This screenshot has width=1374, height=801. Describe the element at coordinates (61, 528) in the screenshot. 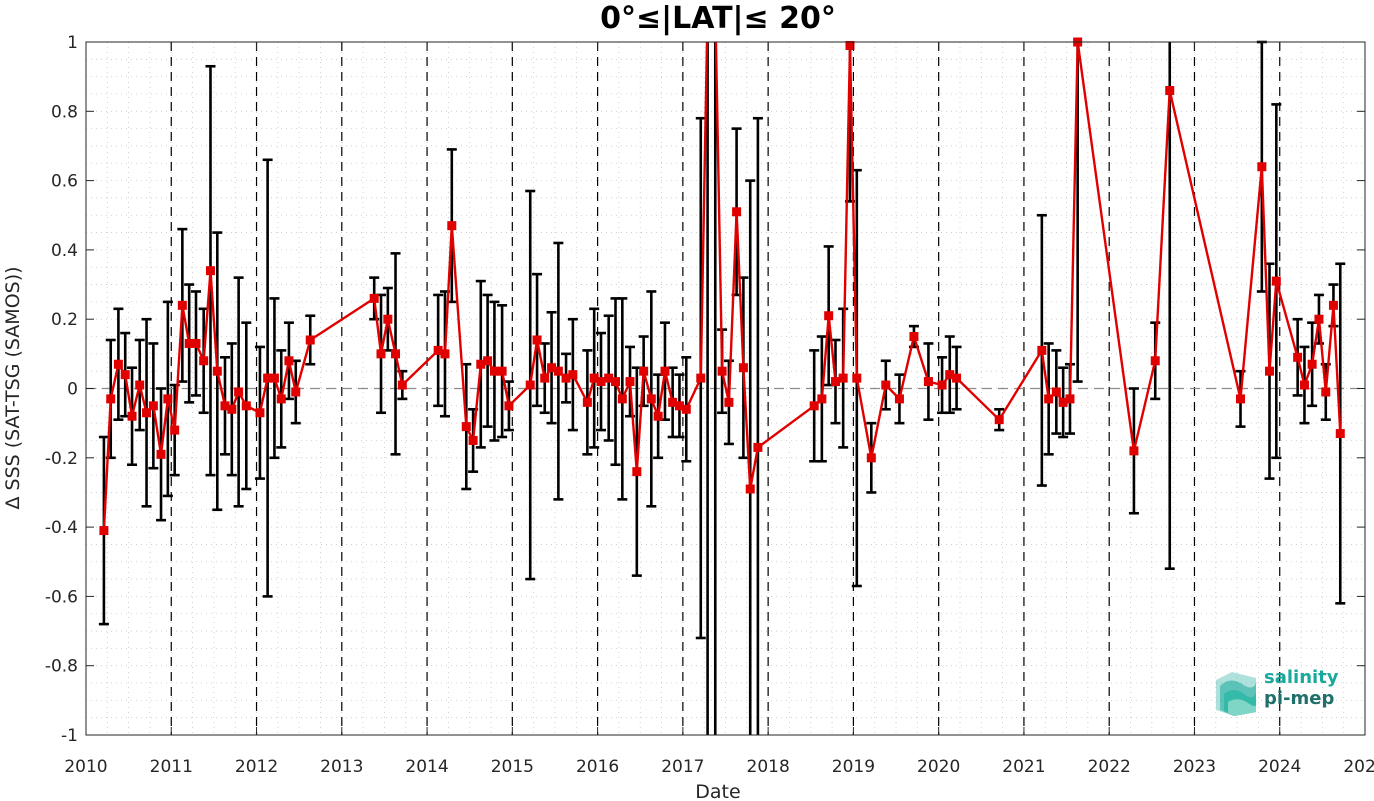

I see `y-tick-label: -0.4` at that location.